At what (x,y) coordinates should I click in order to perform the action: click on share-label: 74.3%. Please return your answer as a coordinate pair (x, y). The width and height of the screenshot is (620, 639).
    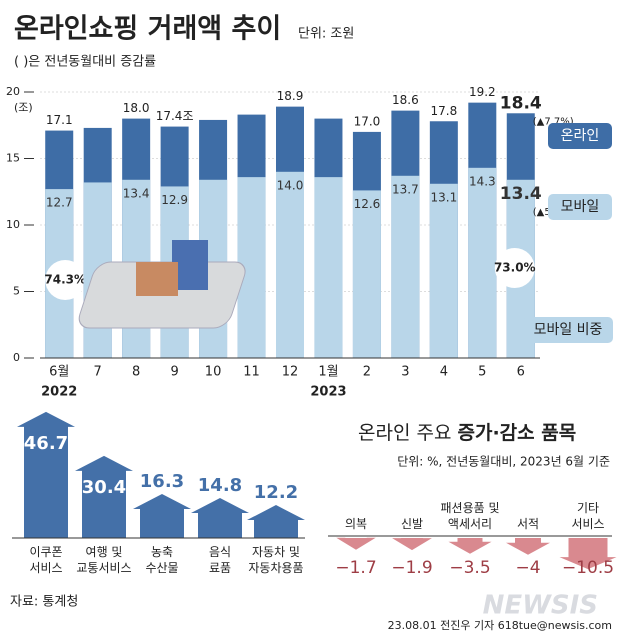
    Looking at the image, I should click on (65, 280).